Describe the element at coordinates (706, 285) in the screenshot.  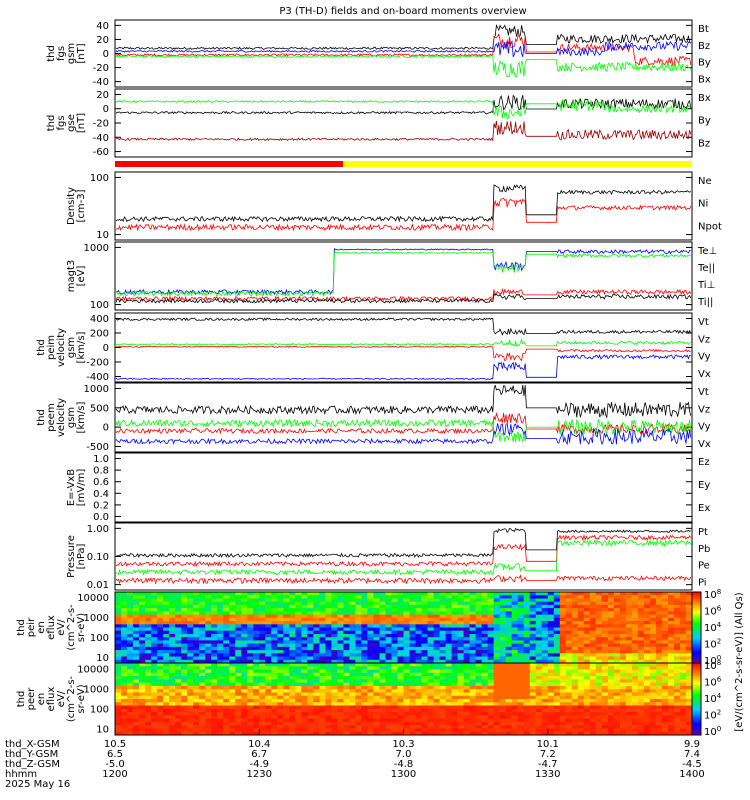
I see `legend-Ti⊥: Ti⊥` at that location.